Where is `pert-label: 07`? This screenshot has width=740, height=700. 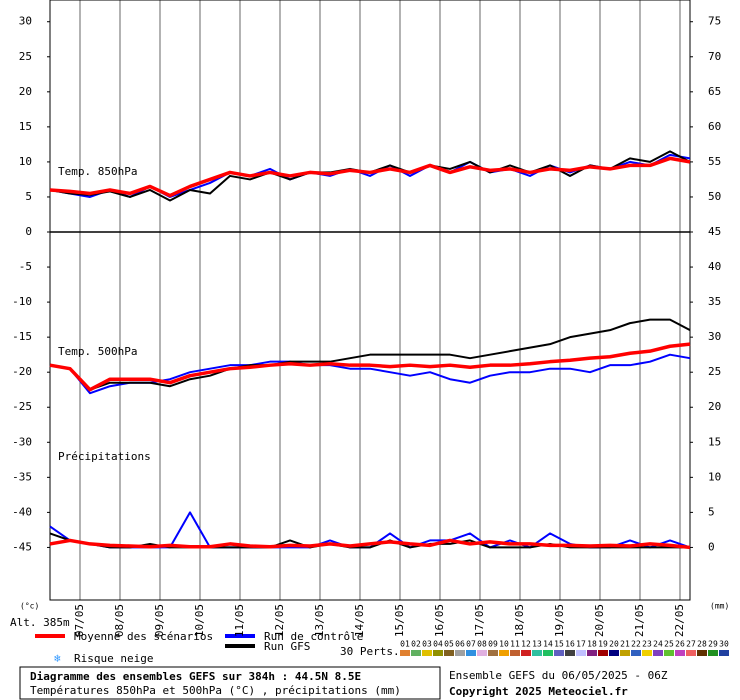 pert-label: 07 is located at coordinates (471, 644).